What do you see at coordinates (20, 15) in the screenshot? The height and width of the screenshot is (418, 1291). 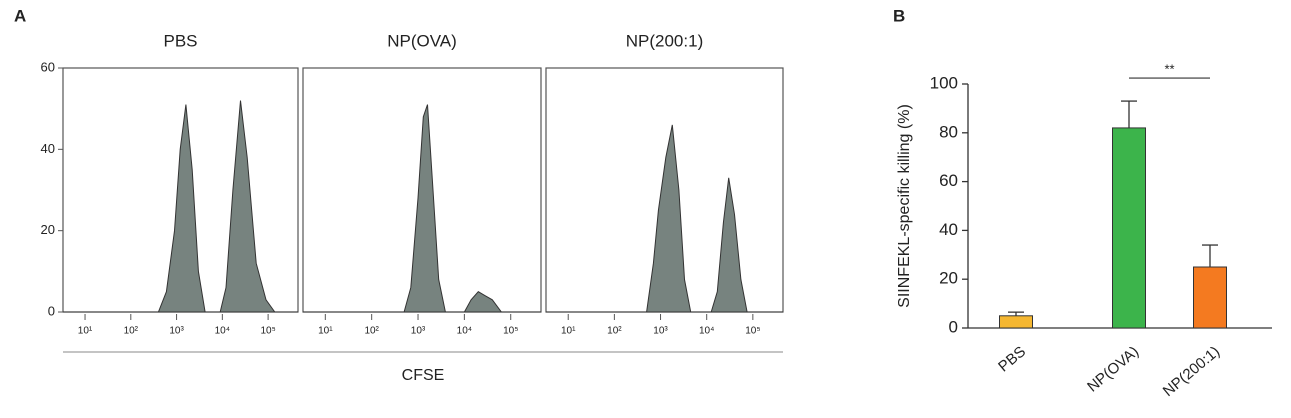 I see `panel-letter: A` at bounding box center [20, 15].